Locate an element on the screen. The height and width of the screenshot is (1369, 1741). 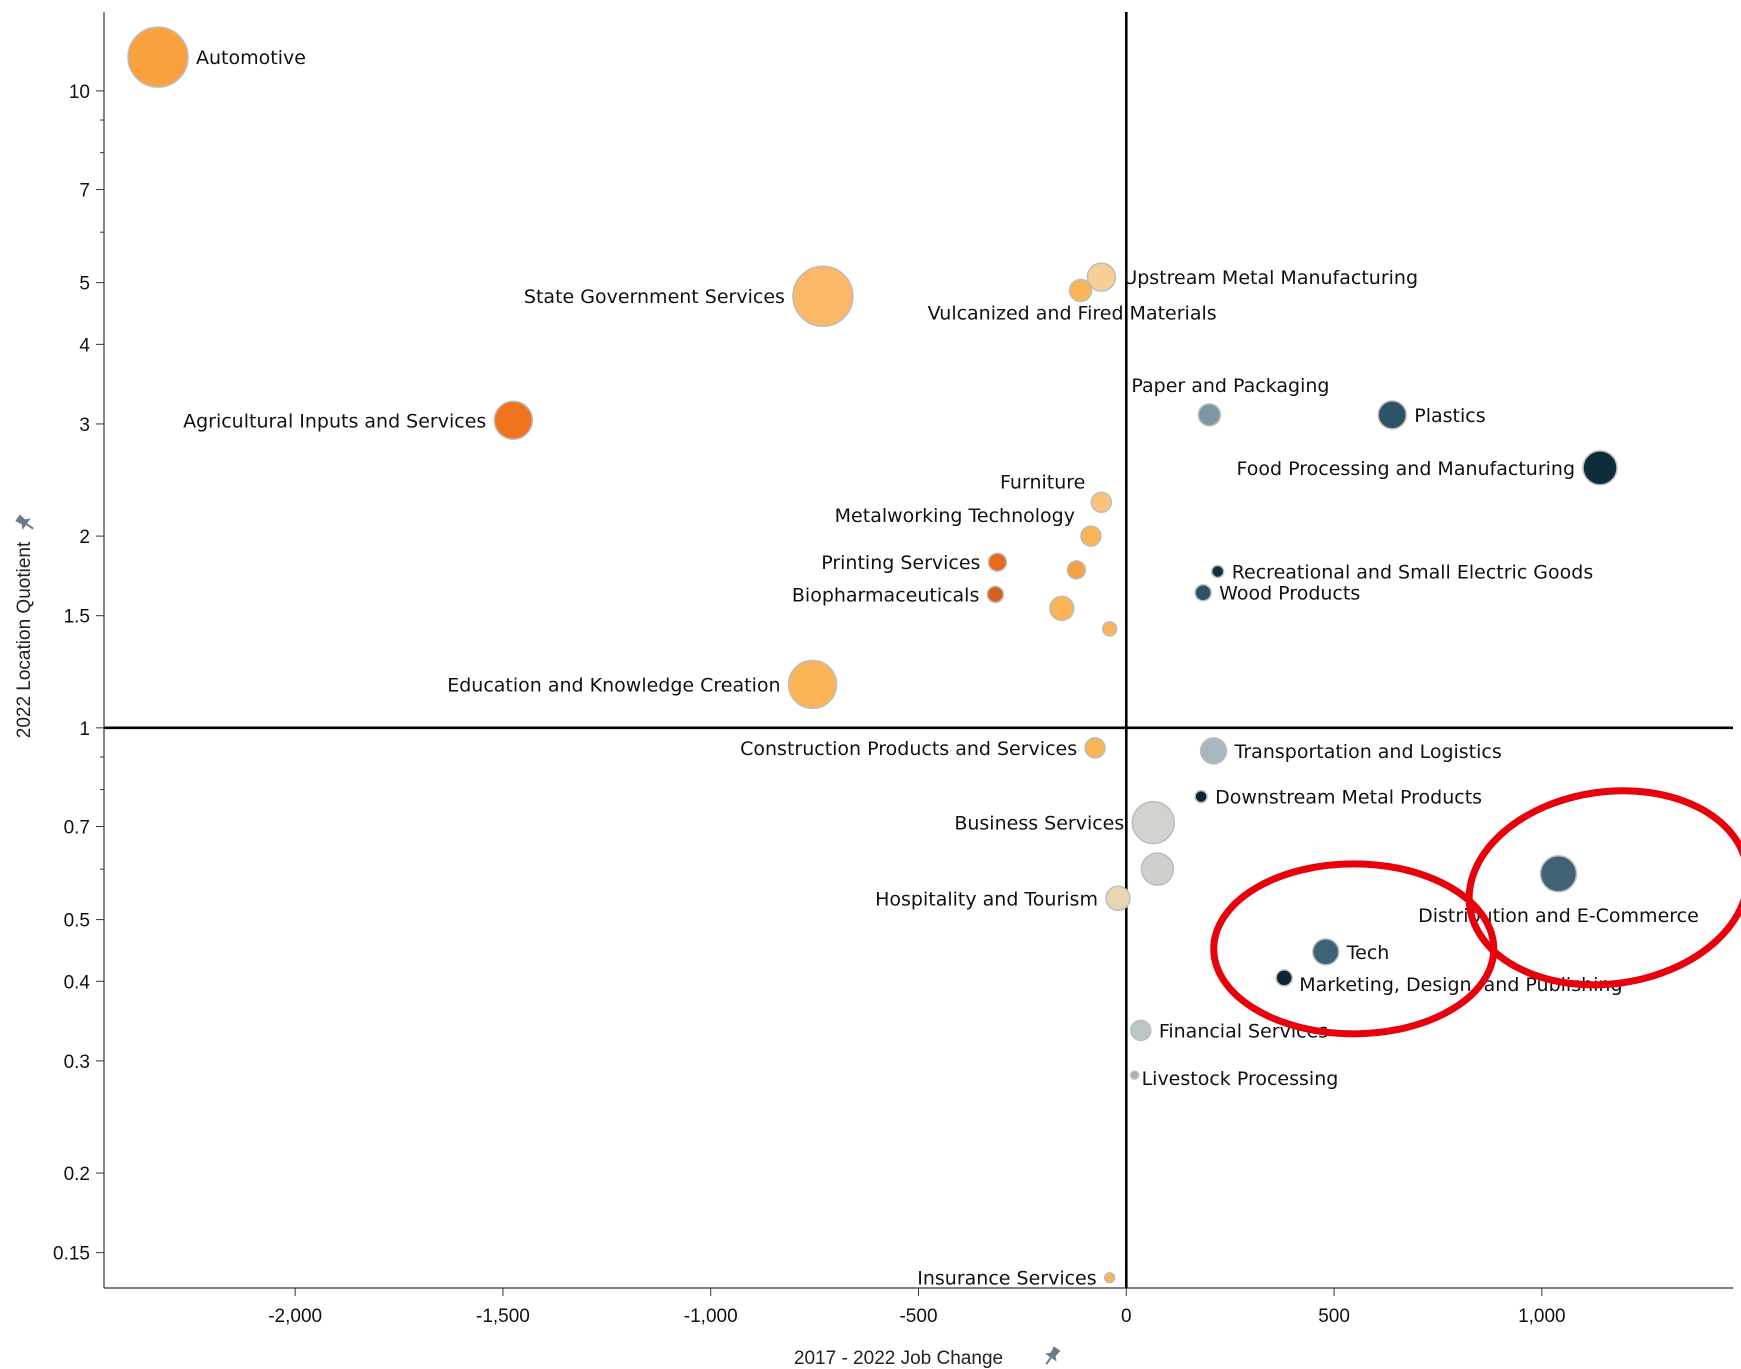
y-tick-label: 0.4 is located at coordinates (77, 982).